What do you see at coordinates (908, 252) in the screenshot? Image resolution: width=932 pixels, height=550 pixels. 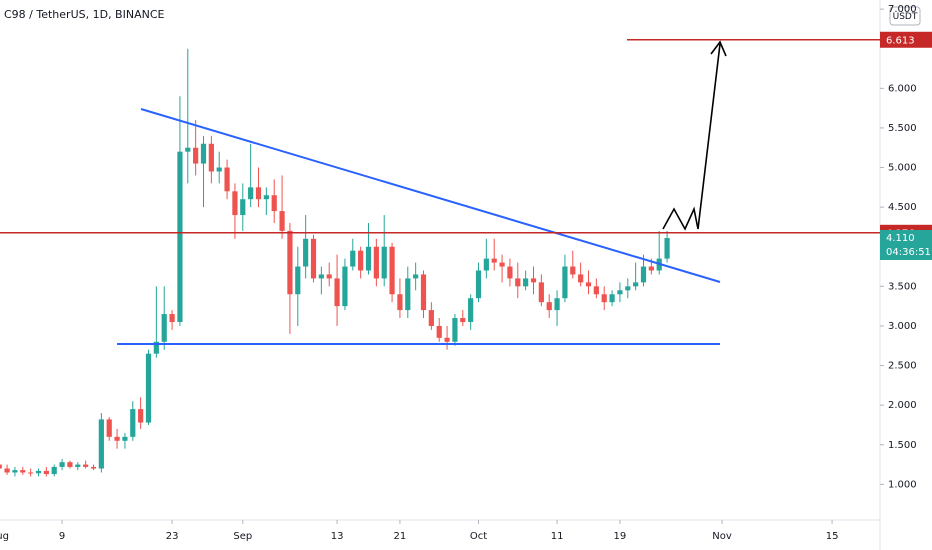 I see `countdown-label: 04:36:51` at bounding box center [908, 252].